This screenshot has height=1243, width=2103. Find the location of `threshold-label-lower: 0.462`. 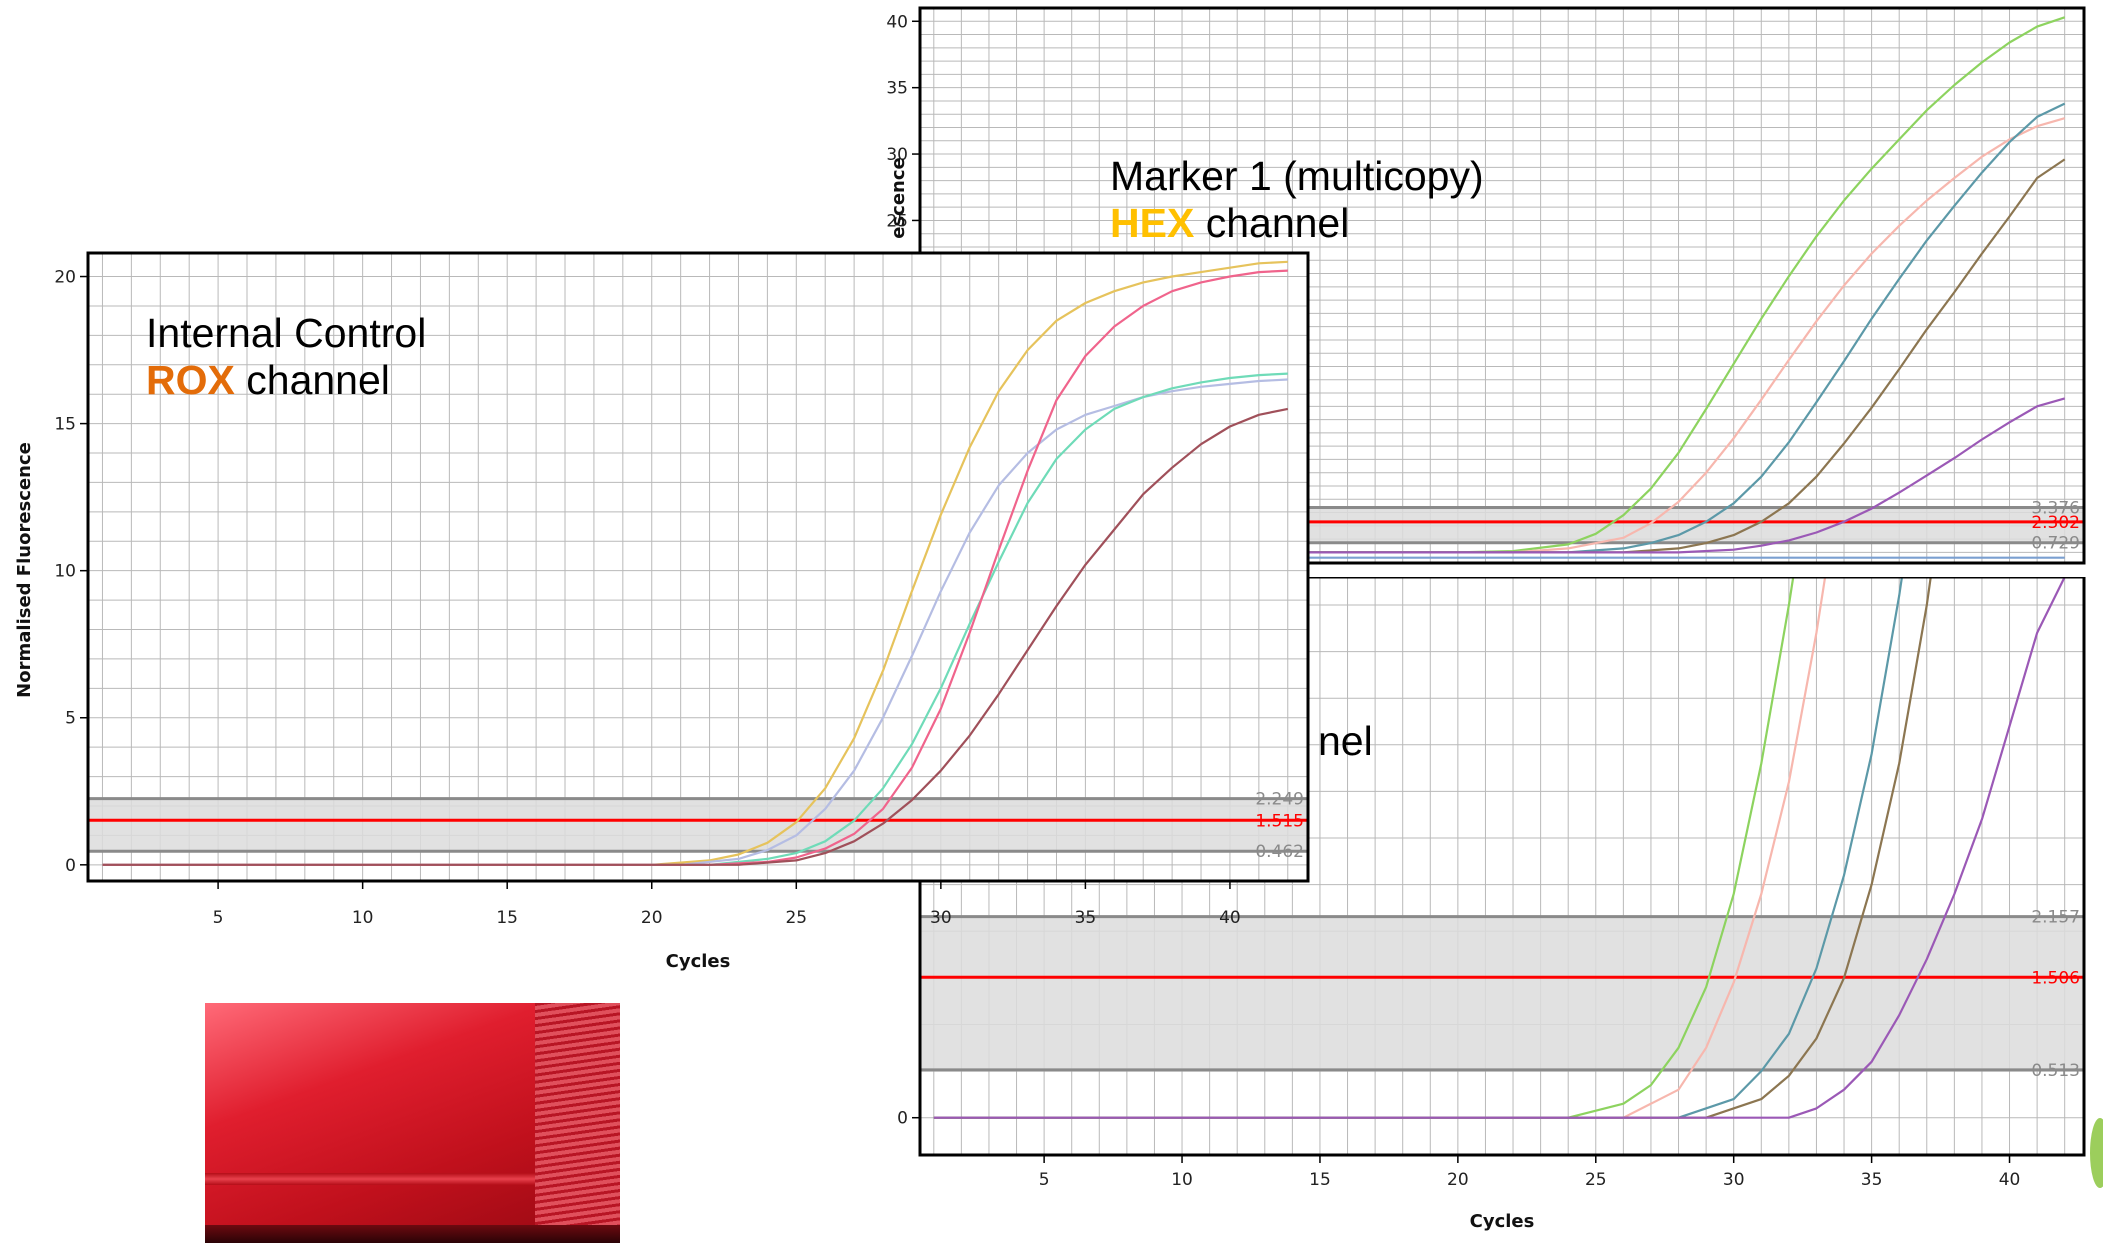

threshold-label-lower: 0.462 is located at coordinates (1279, 852).